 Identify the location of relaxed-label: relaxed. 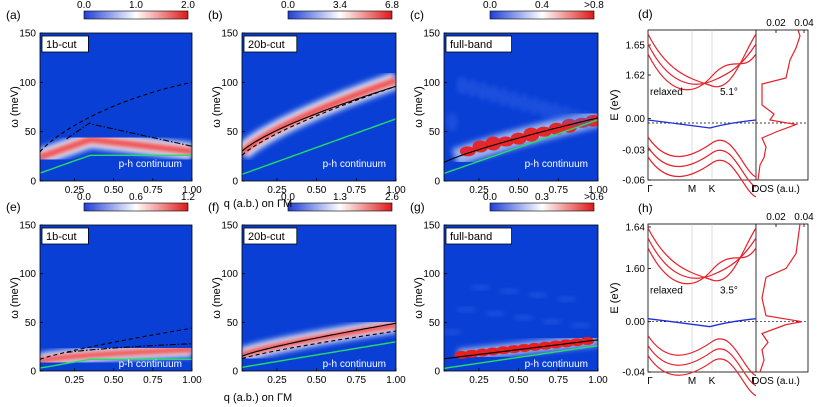
(666, 291).